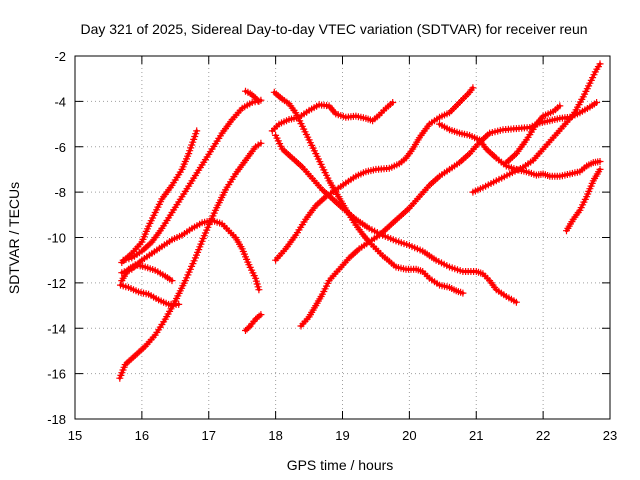  What do you see at coordinates (340, 465) in the screenshot?
I see `x-axis-label: GPS time / hours` at bounding box center [340, 465].